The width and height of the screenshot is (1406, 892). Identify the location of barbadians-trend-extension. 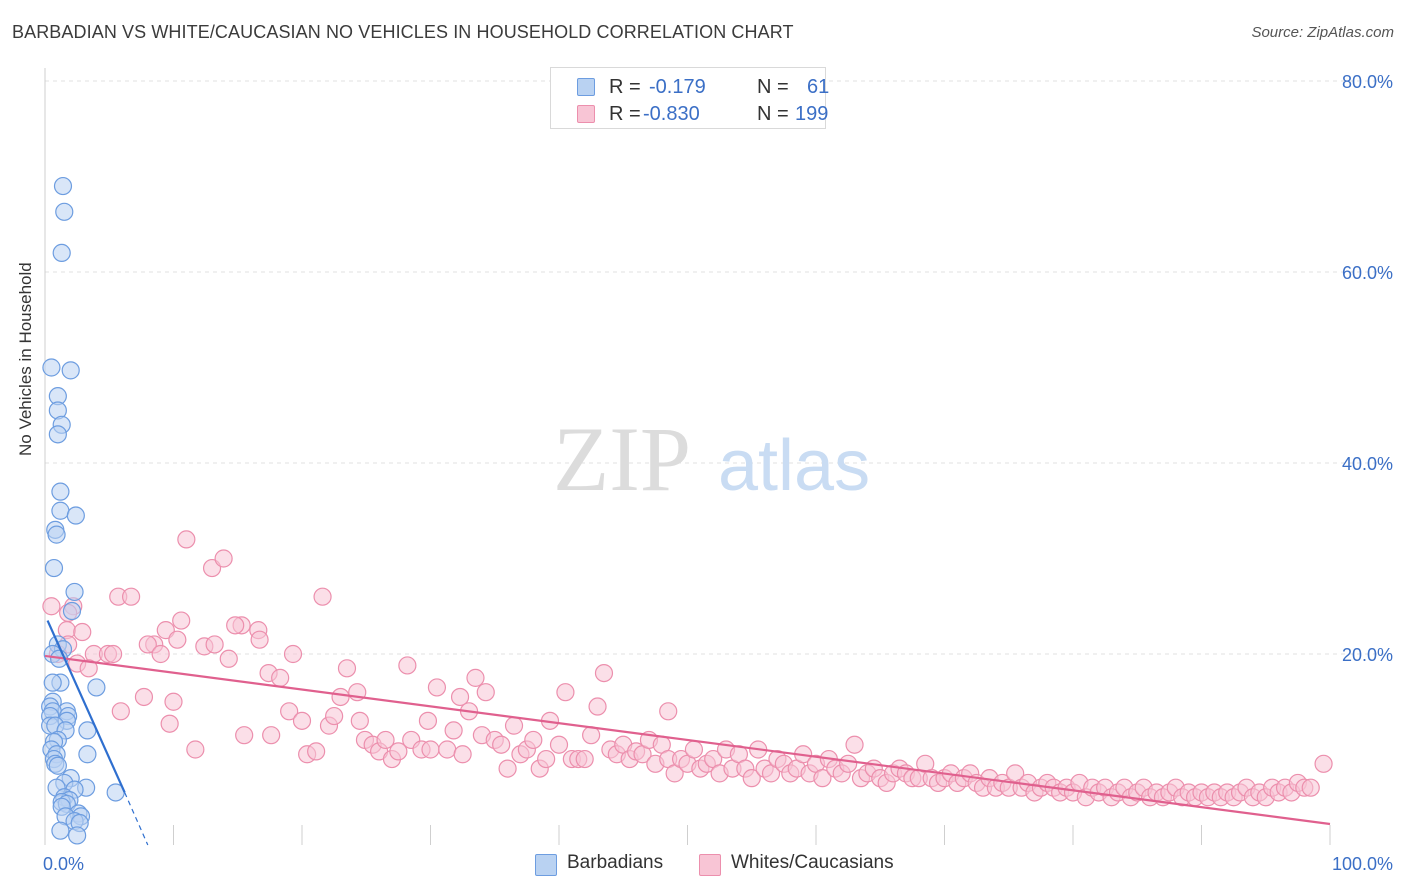
(136, 819).